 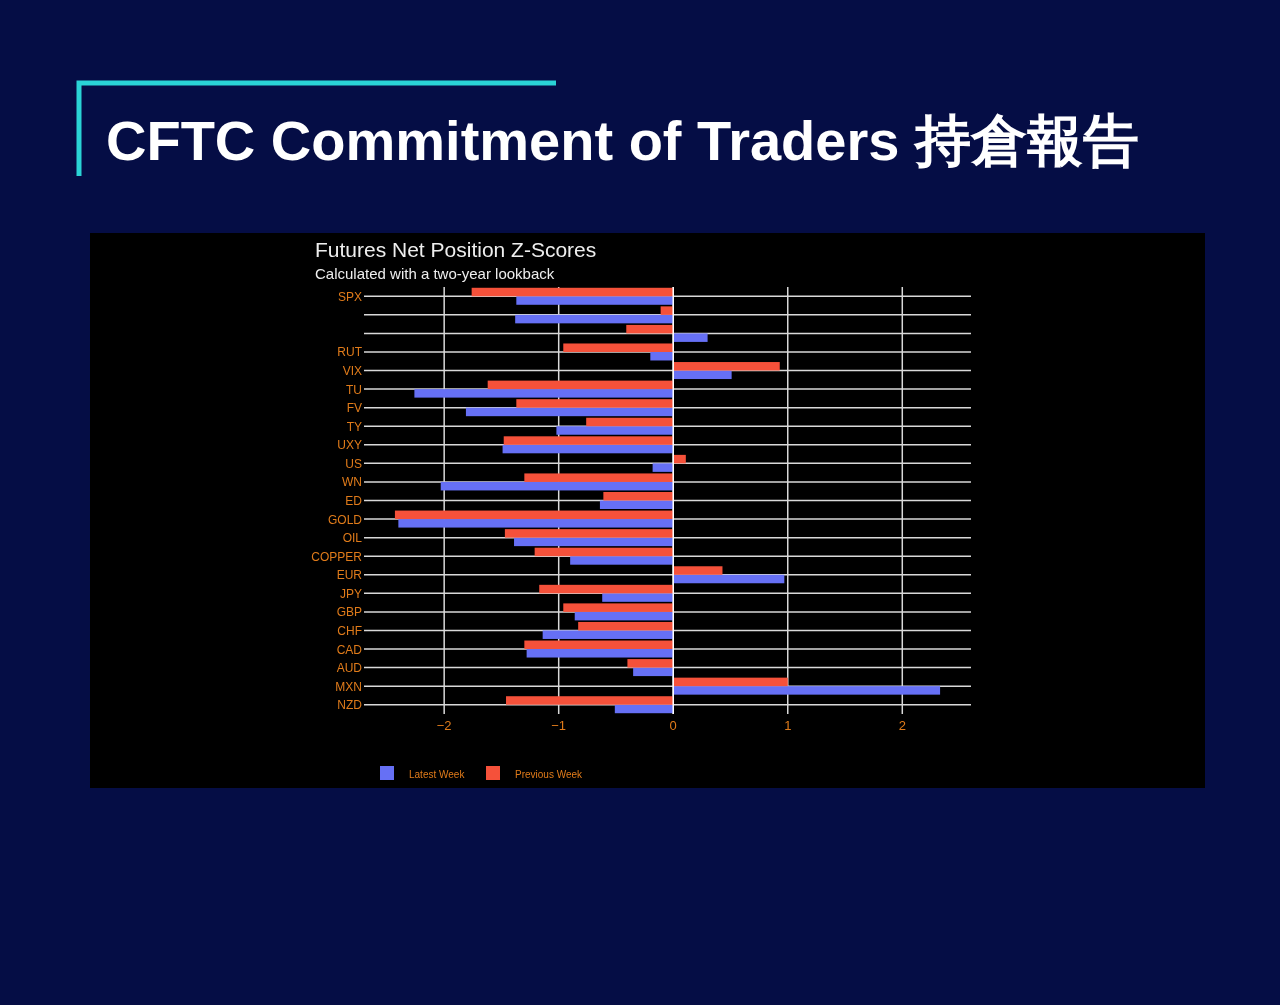 I want to click on x-tick-label: −1, so click(x=559, y=725).